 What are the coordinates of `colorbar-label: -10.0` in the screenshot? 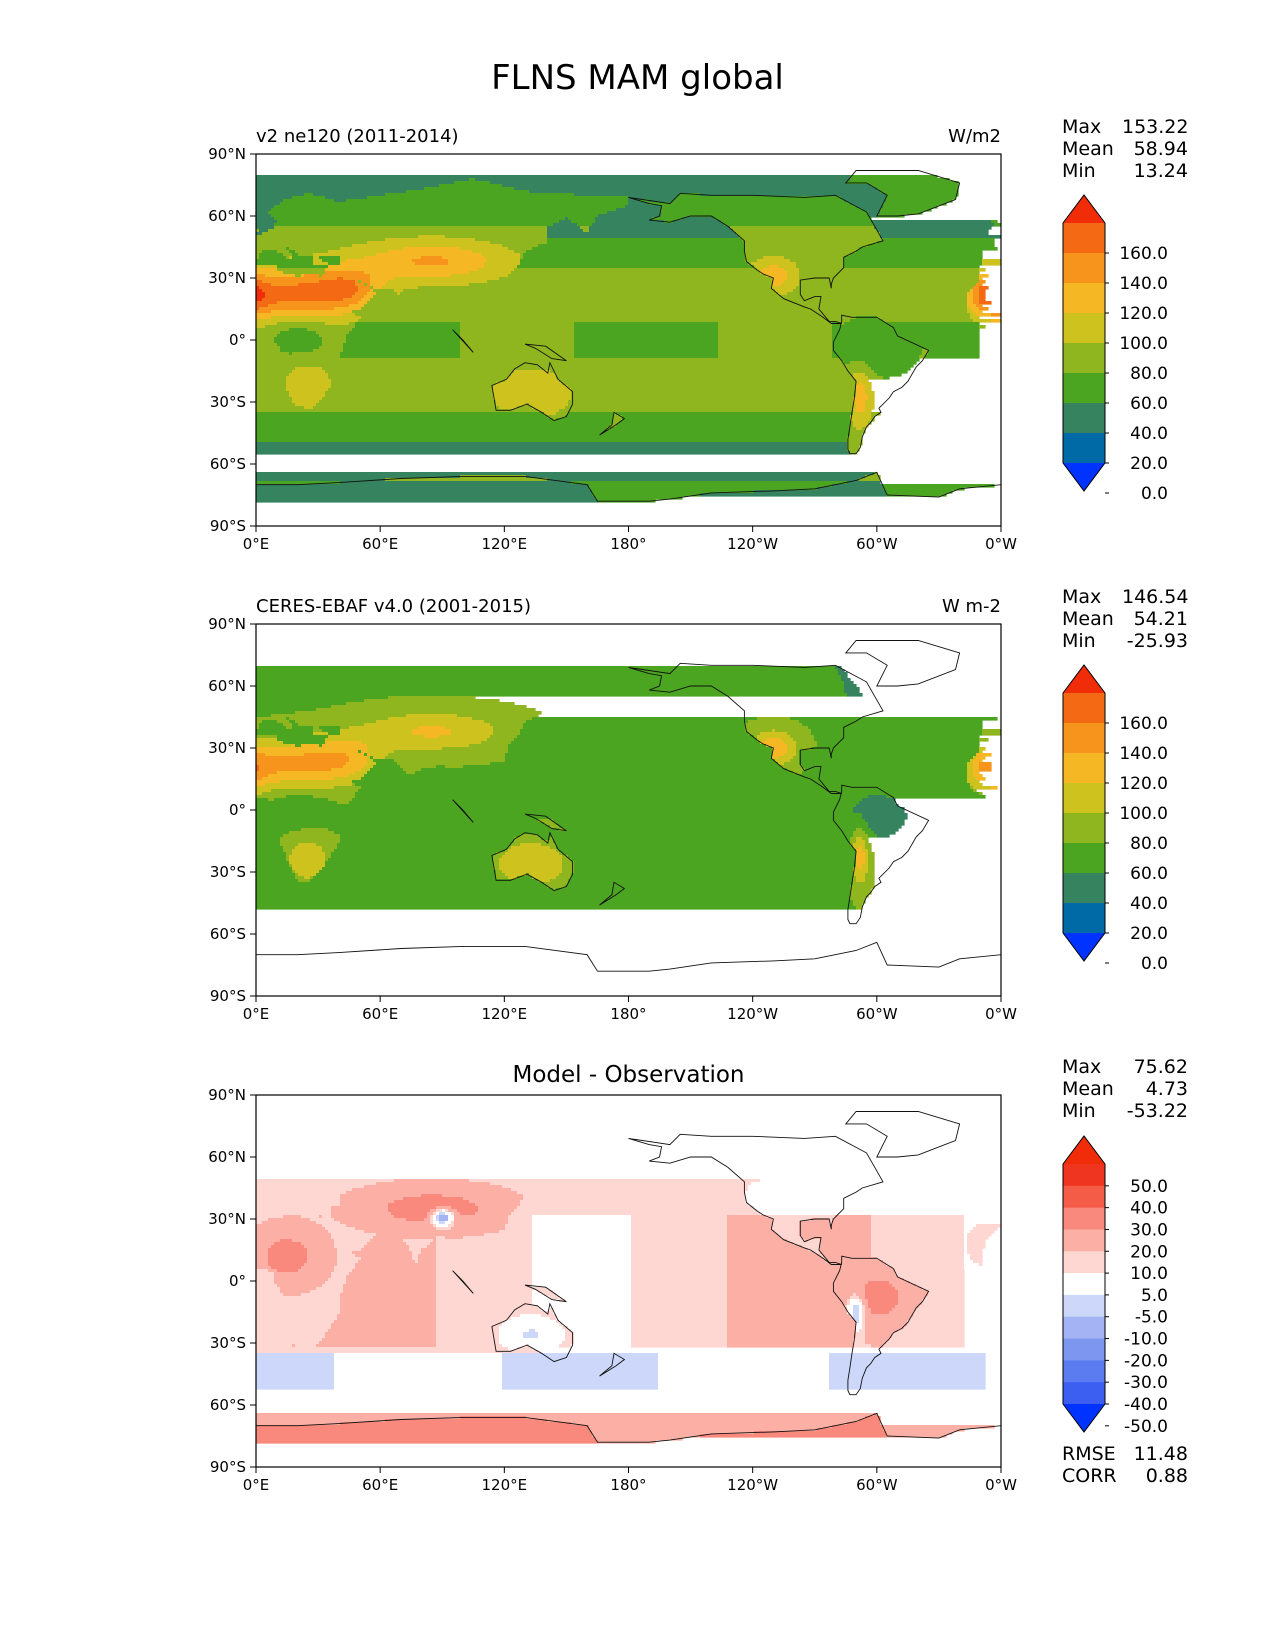 It's located at (1146, 1340).